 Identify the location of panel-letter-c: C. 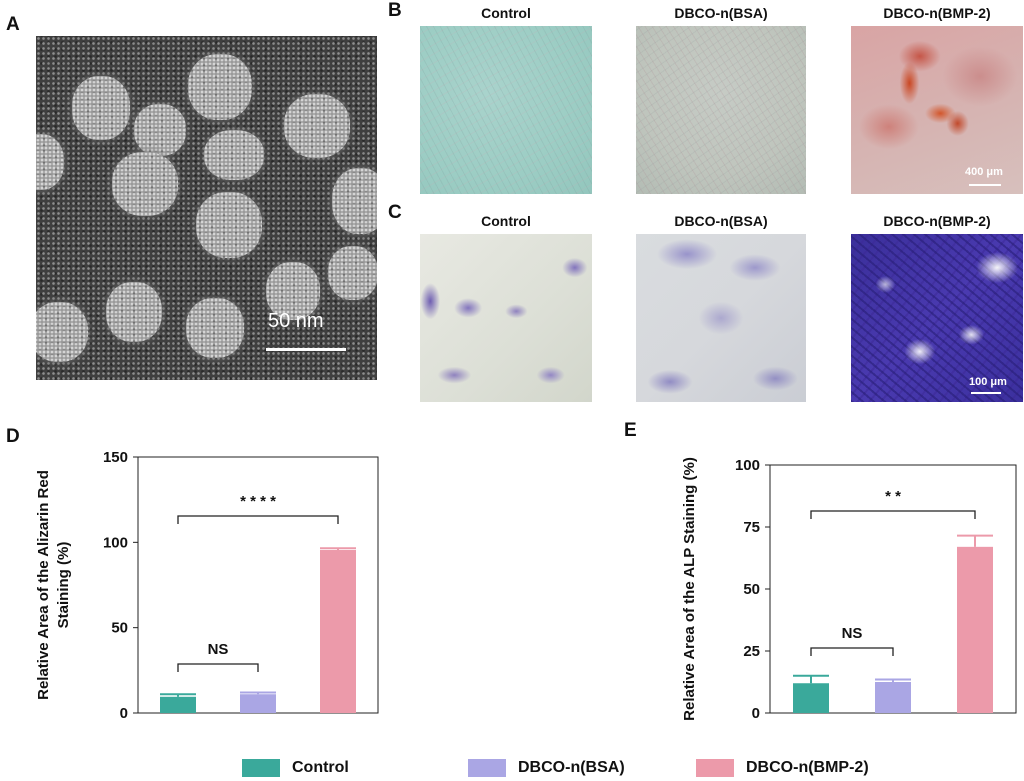
(395, 212).